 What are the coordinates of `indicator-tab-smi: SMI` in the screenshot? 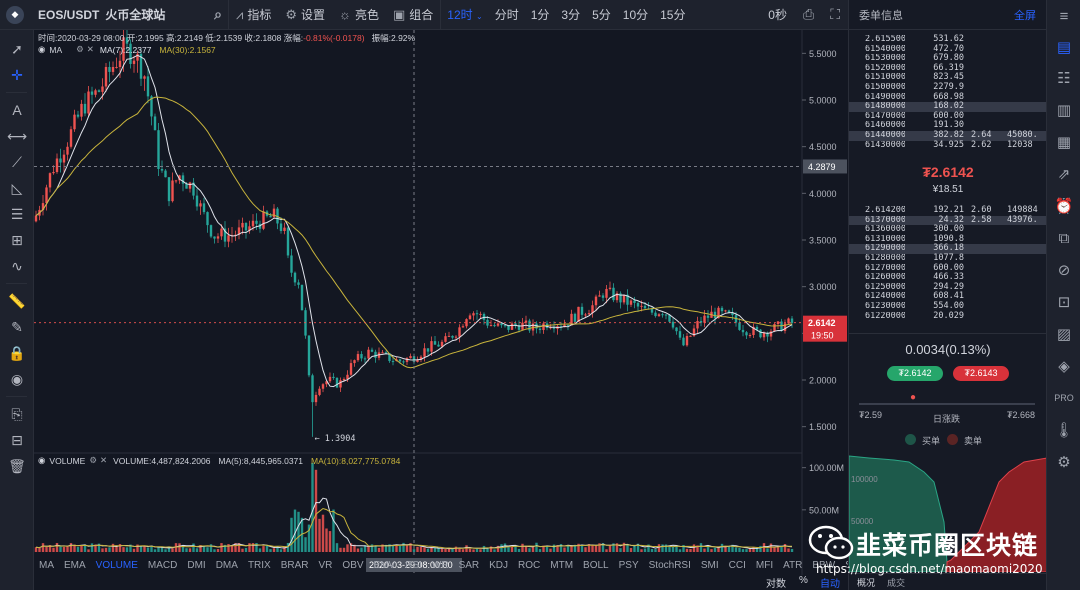 It's located at (709, 565).